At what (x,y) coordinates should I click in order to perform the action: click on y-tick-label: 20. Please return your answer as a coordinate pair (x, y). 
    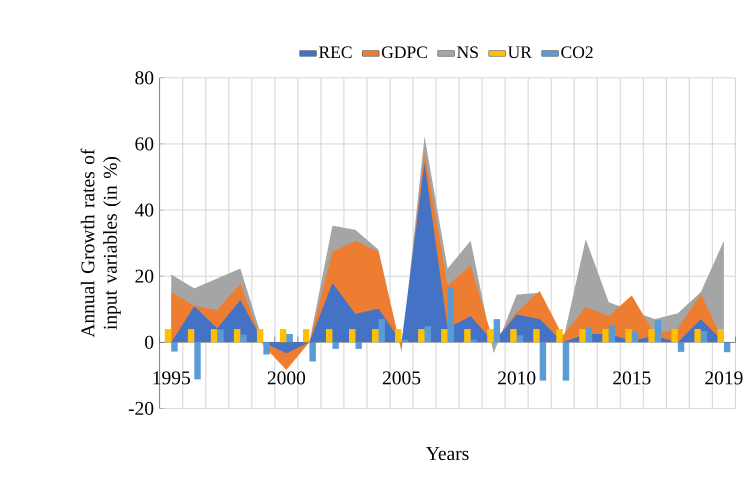
    Looking at the image, I should click on (144, 275).